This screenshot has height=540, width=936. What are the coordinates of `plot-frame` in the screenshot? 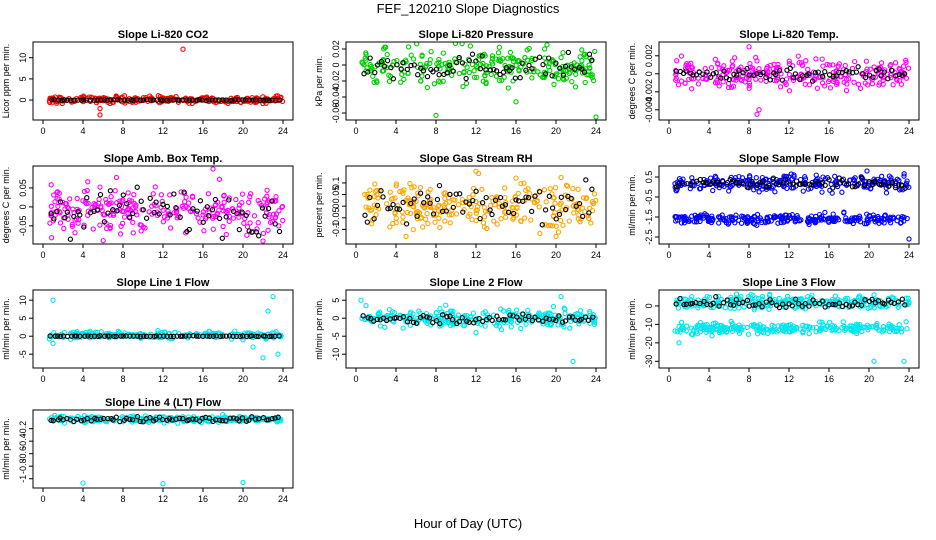 It's located at (163, 329).